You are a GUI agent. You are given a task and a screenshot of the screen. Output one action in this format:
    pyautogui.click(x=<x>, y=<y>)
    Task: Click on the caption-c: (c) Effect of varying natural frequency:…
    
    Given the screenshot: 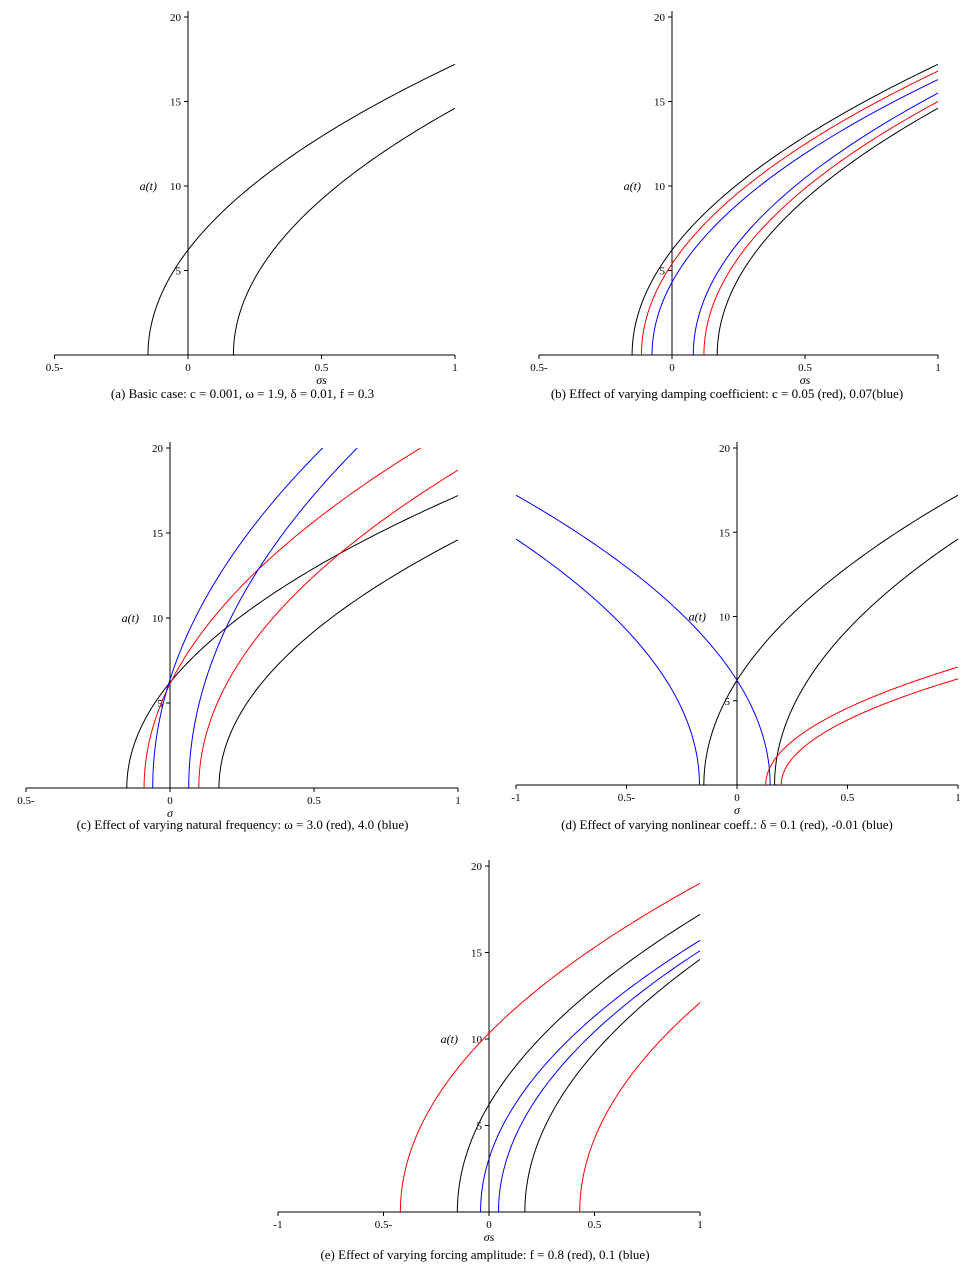 What is the action you would take?
    pyautogui.click(x=242, y=824)
    